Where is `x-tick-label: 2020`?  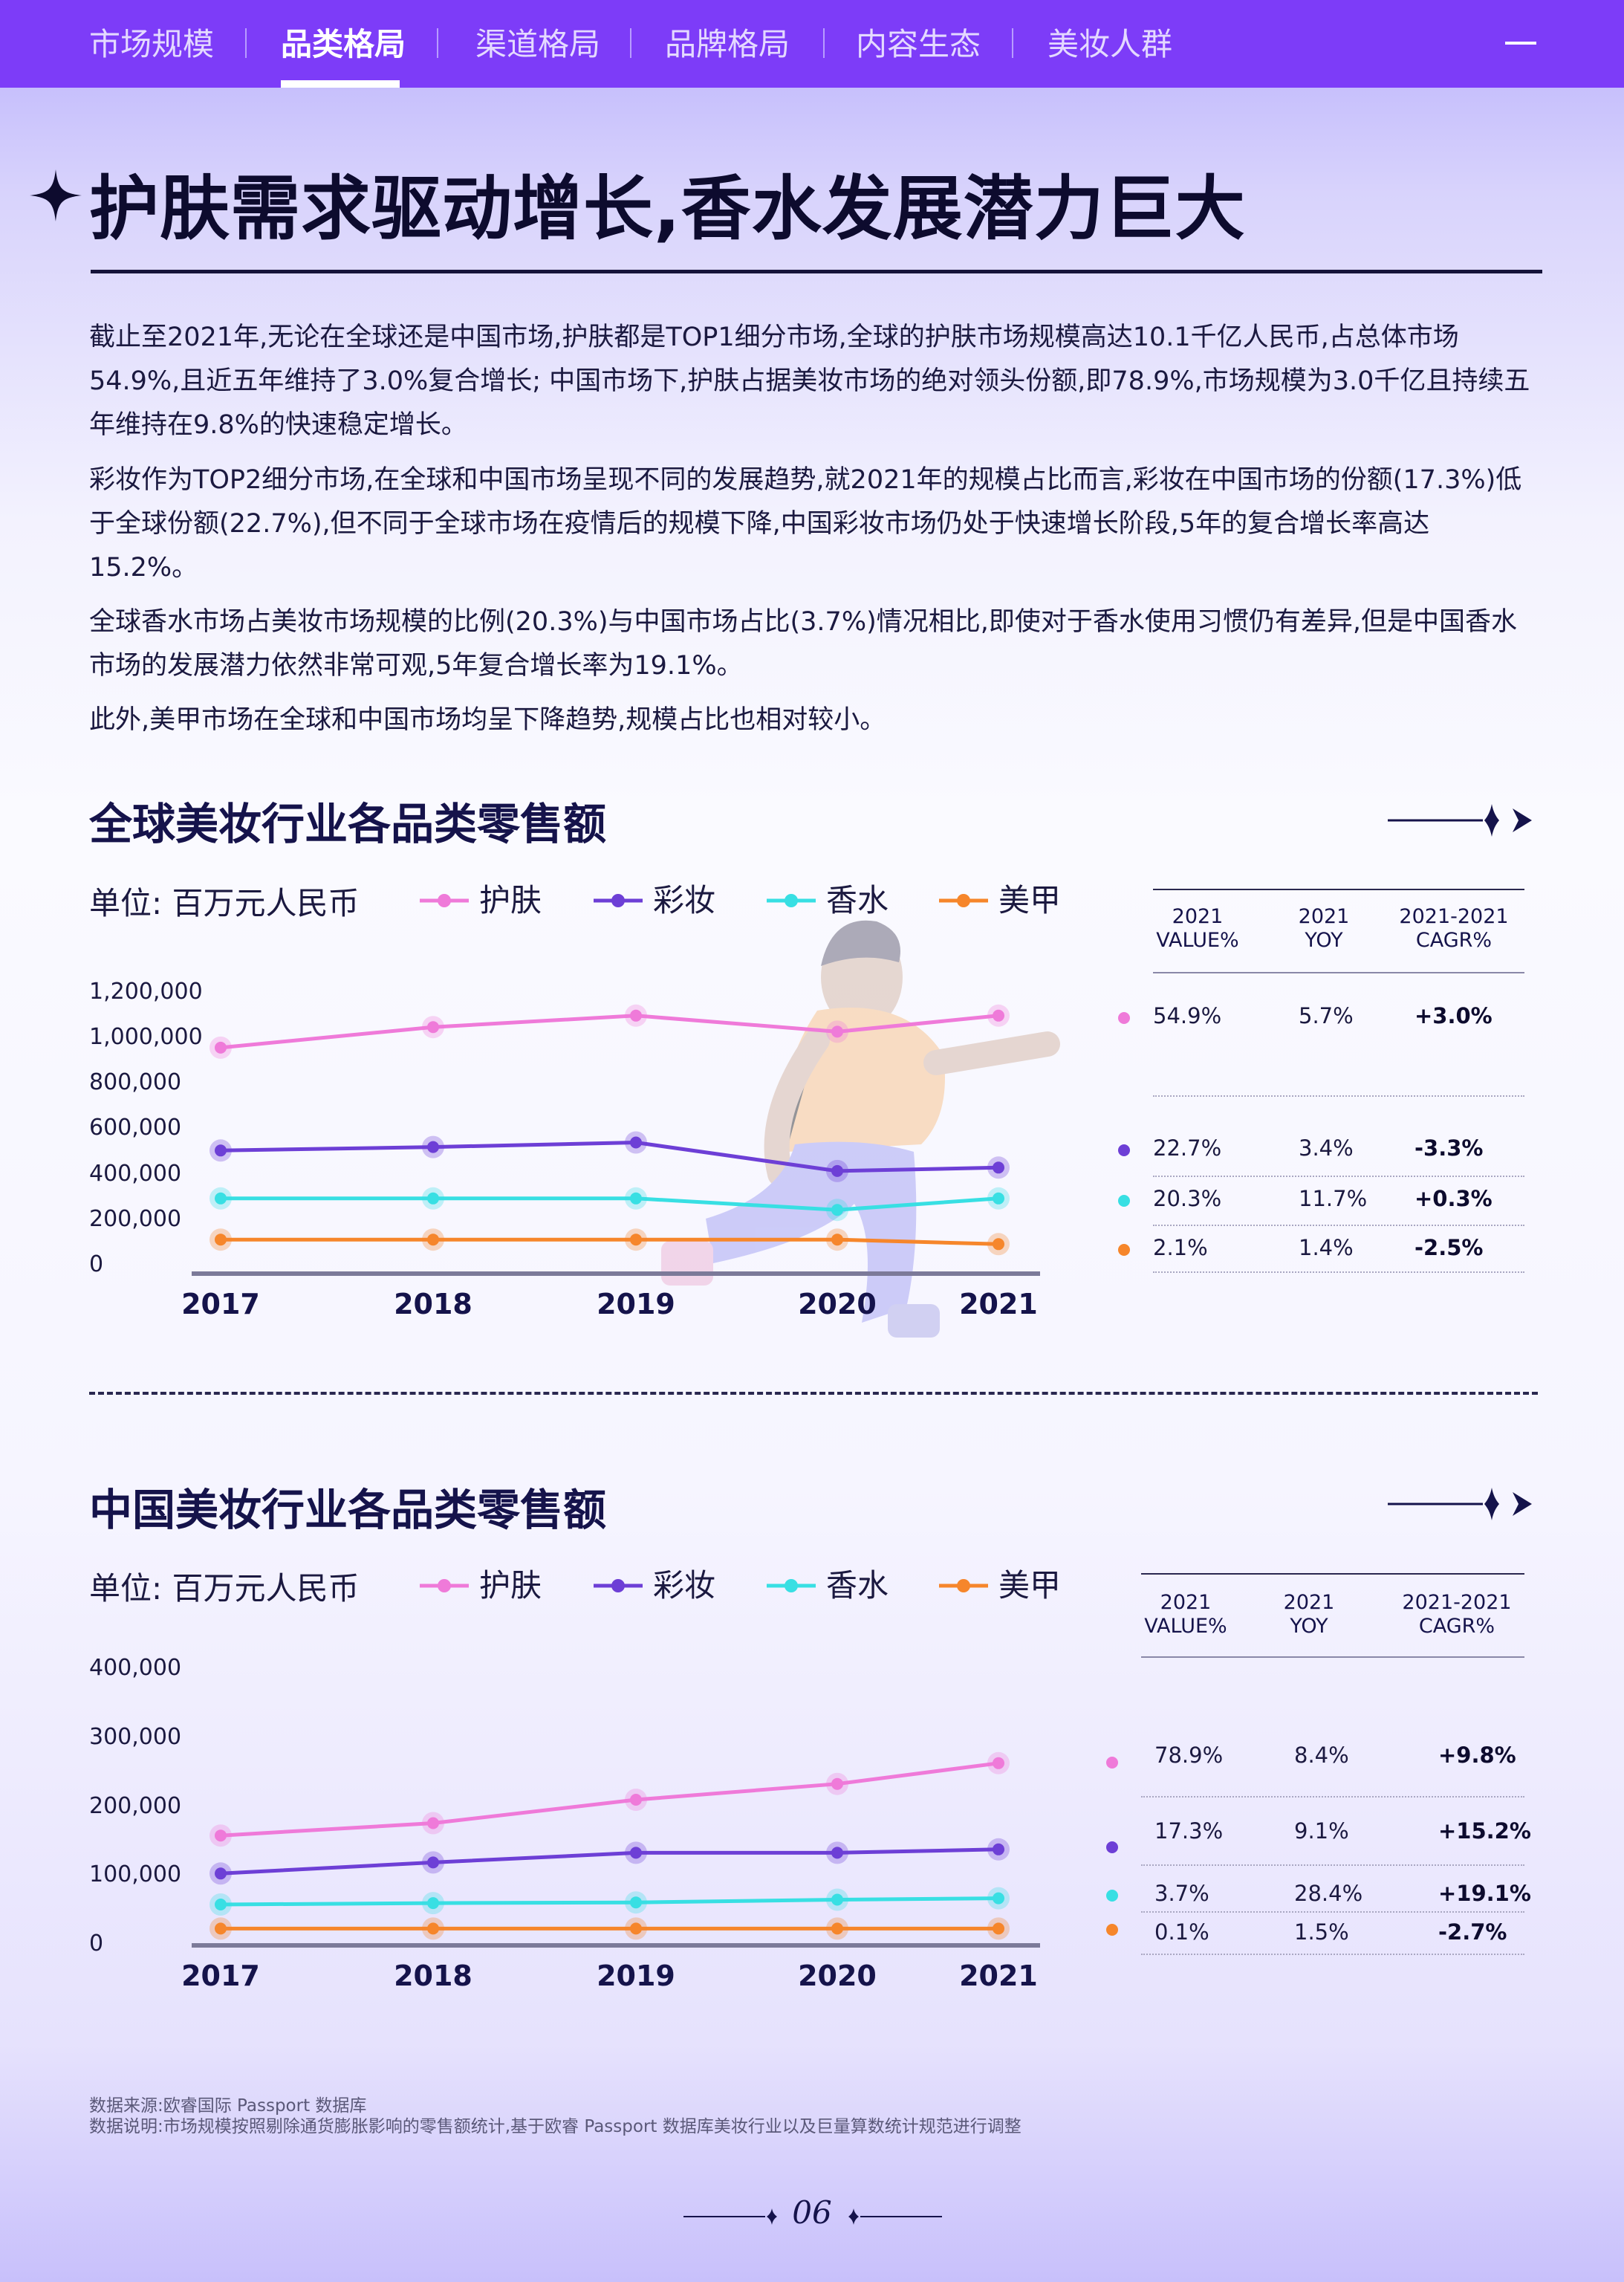
x-tick-label: 2020 is located at coordinates (837, 1304).